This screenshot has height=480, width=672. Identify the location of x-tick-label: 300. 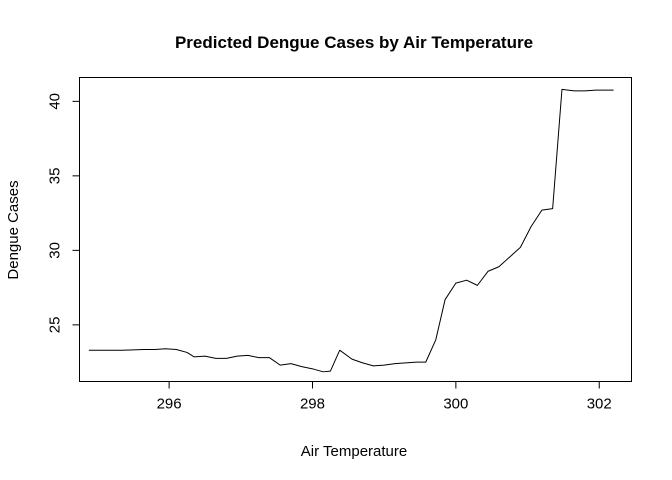
(455, 404).